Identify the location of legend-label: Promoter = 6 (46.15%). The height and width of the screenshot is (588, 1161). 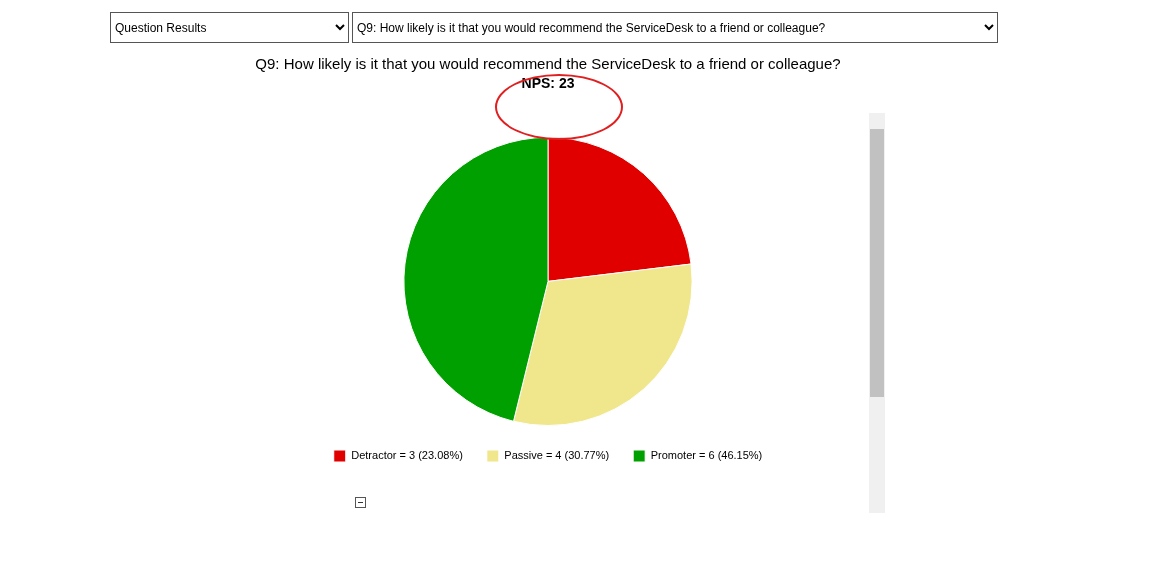
(706, 455).